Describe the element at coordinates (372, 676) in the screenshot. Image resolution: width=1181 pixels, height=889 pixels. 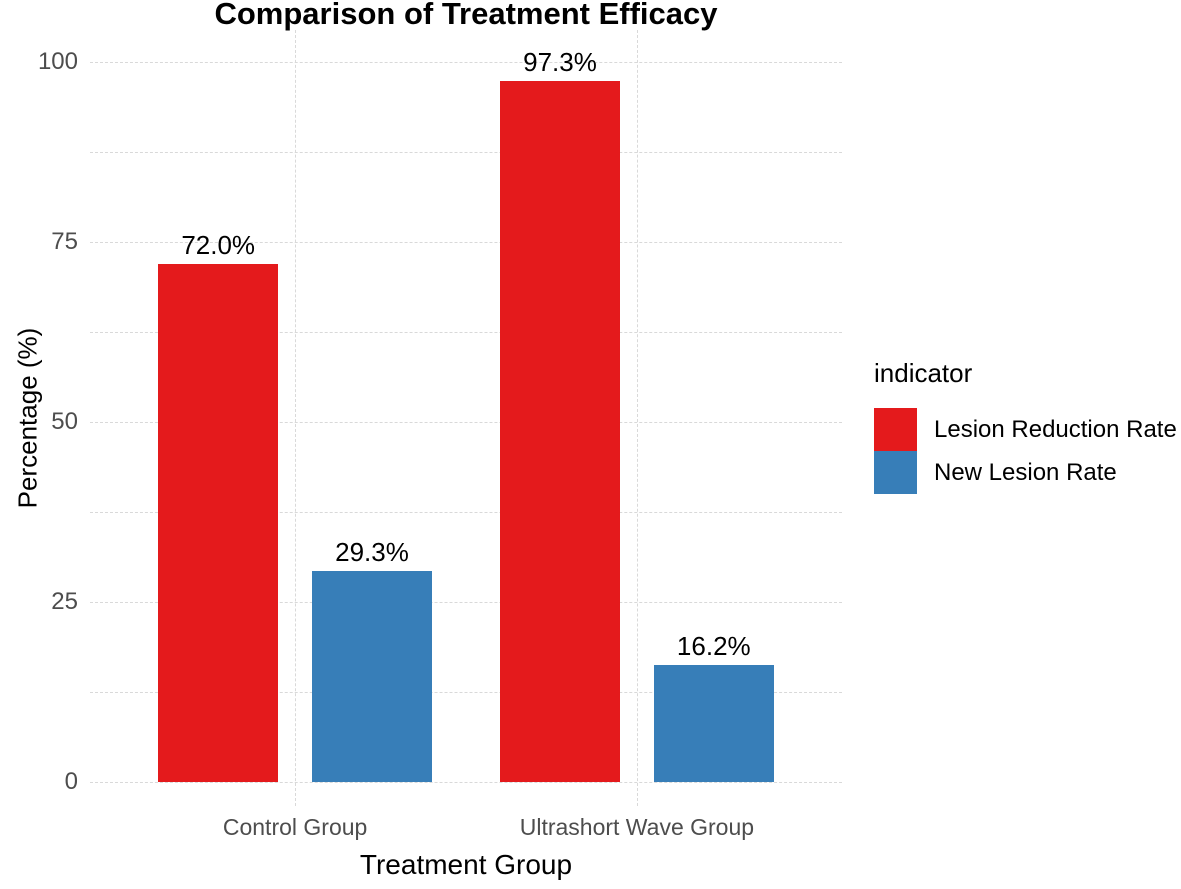
I see `bar-new-lesion-rate-control-group` at that location.